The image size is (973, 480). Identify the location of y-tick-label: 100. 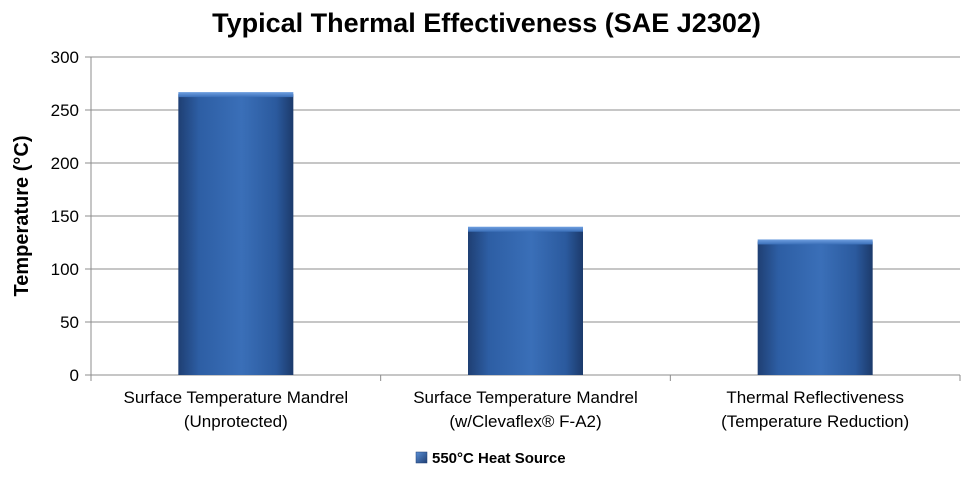
(65, 269).